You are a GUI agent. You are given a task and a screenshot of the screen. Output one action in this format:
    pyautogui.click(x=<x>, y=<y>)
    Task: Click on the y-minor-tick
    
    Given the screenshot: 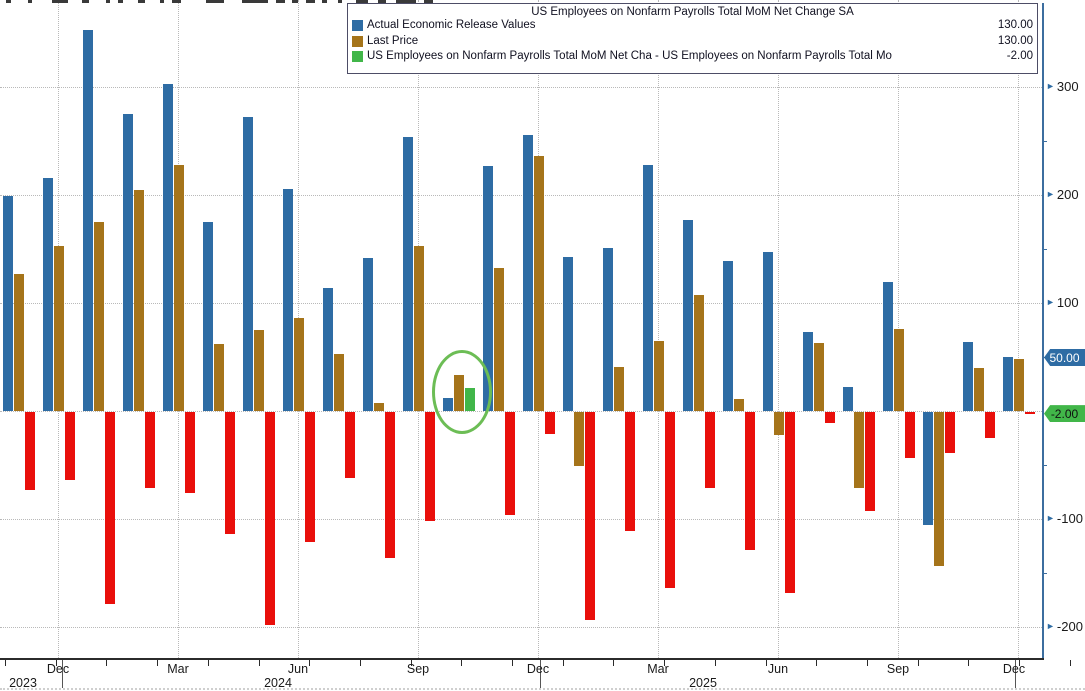 What is the action you would take?
    pyautogui.click(x=1044, y=141)
    